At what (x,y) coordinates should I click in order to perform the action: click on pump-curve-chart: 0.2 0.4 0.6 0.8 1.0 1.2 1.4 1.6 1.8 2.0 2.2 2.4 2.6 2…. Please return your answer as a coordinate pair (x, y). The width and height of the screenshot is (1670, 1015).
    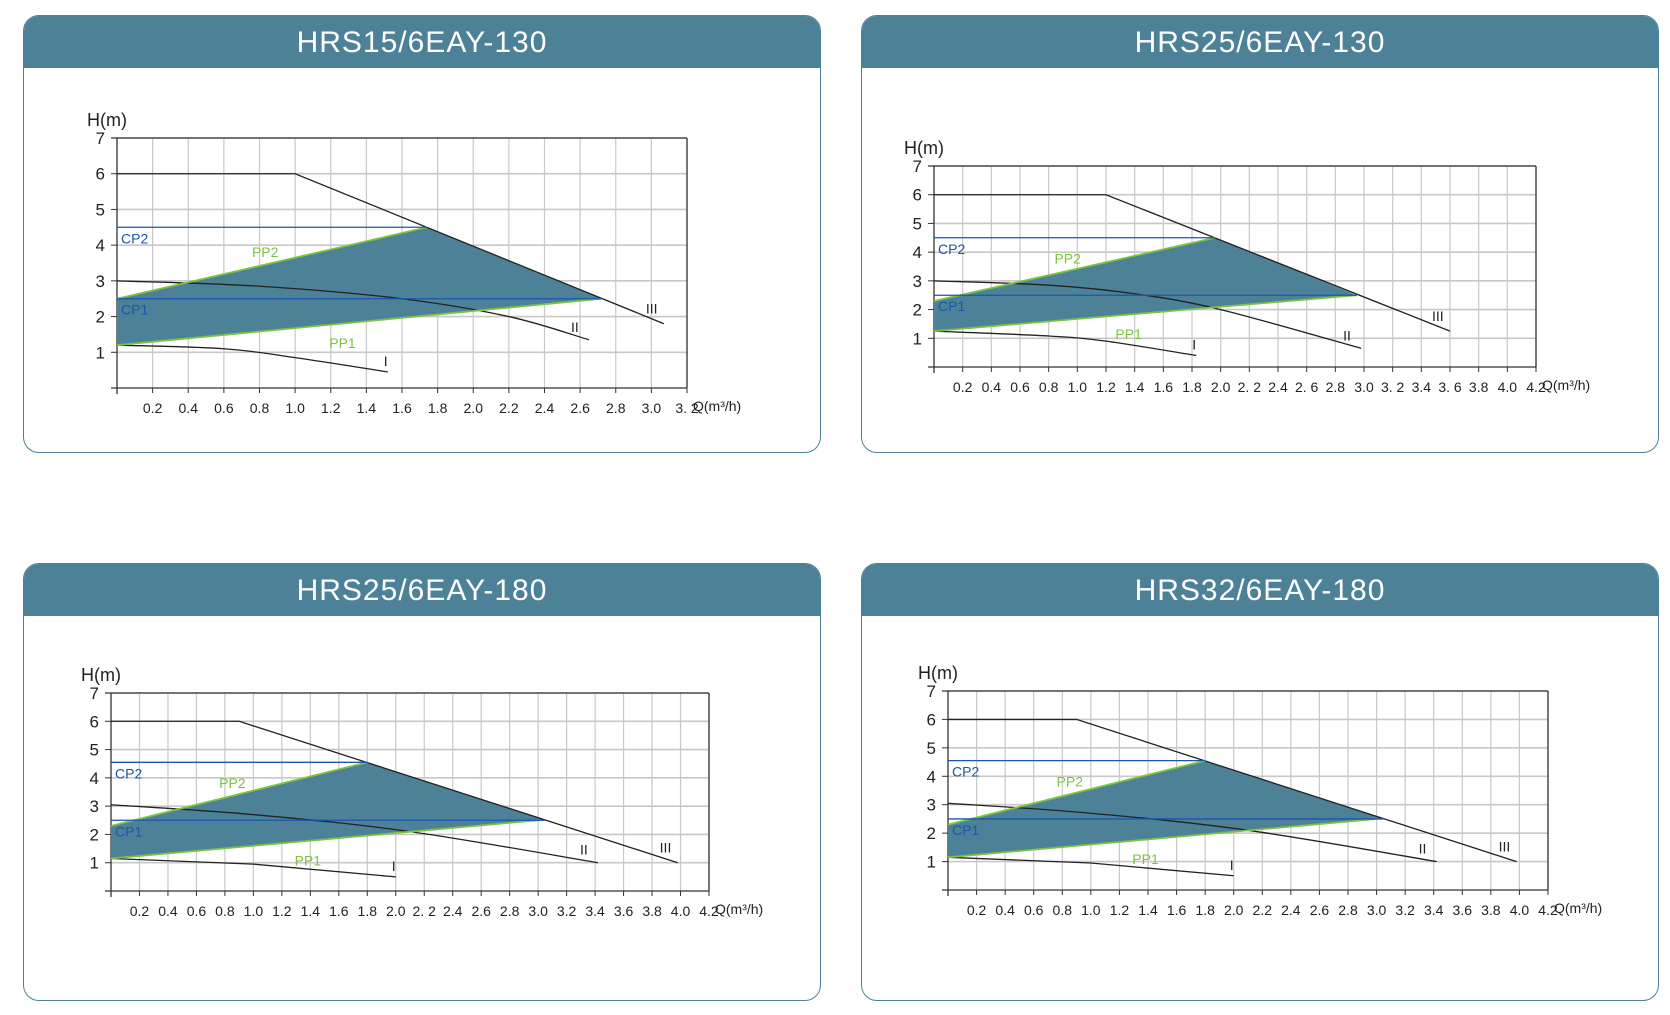
    Looking at the image, I should click on (414, 263).